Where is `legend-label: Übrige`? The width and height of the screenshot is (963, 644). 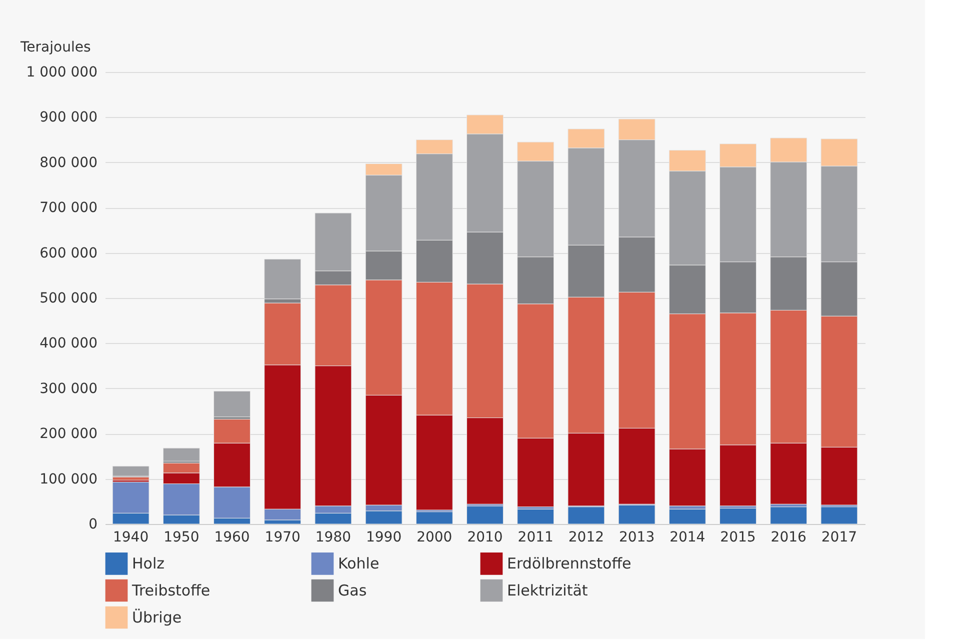 legend-label: Übrige is located at coordinates (157, 617).